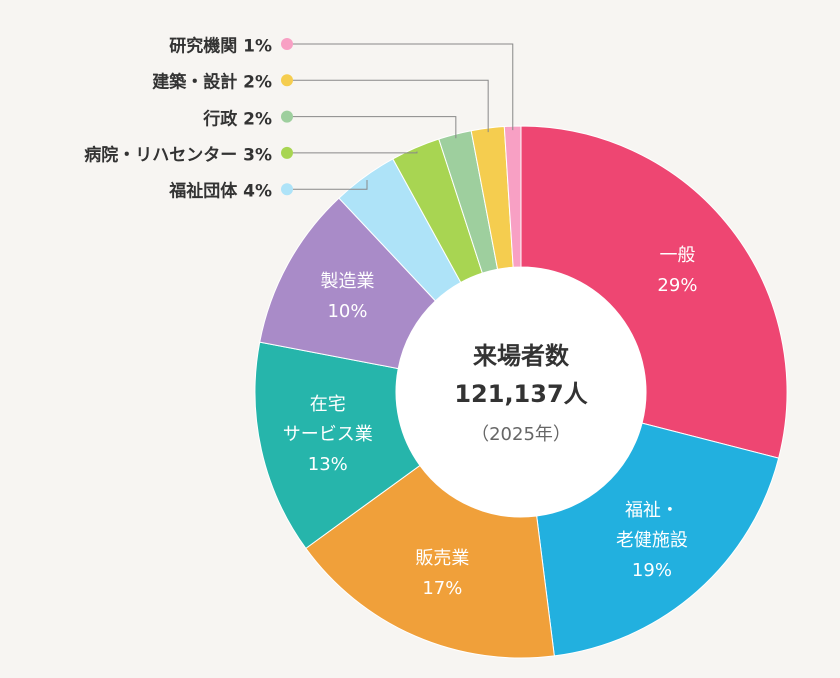  Describe the element at coordinates (327, 465) in the screenshot. I see `slice-value: 13%` at that location.